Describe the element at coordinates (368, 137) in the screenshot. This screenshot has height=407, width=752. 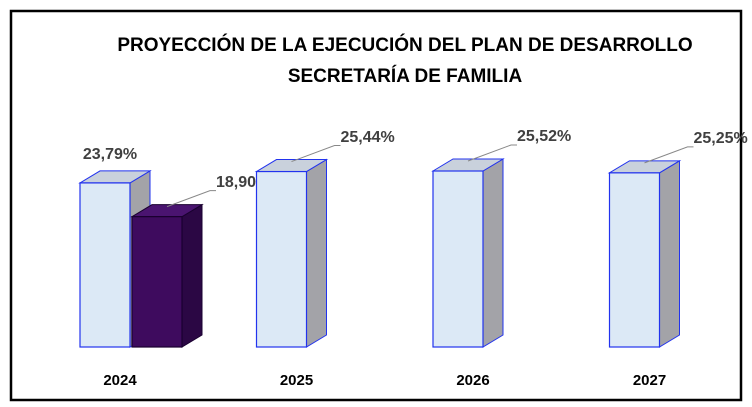
I see `data-label: 25,44%` at that location.